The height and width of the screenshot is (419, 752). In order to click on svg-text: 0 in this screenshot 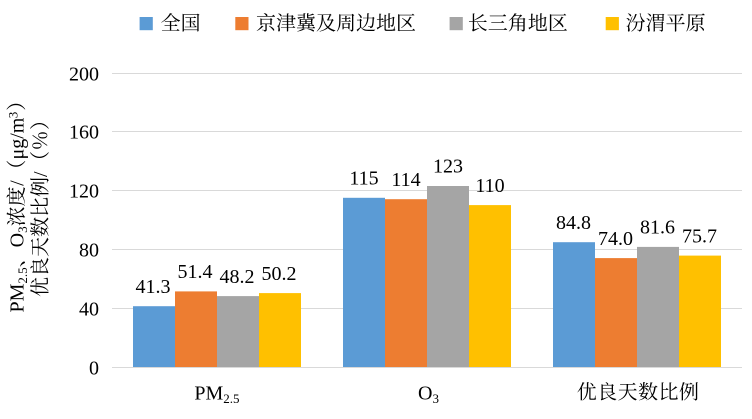, I will do `click(94, 368)`.